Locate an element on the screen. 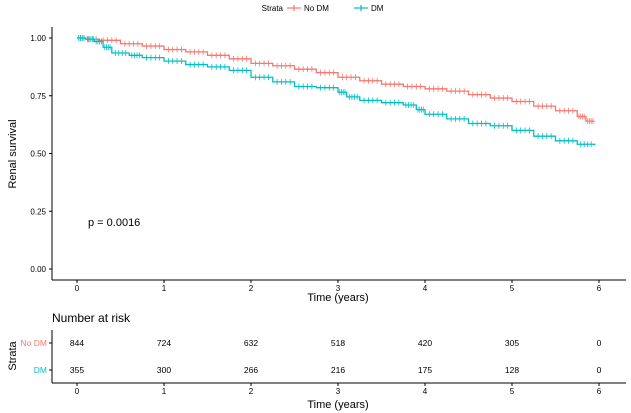  risk-row-label-no-dm: No DM is located at coordinates (34, 343).